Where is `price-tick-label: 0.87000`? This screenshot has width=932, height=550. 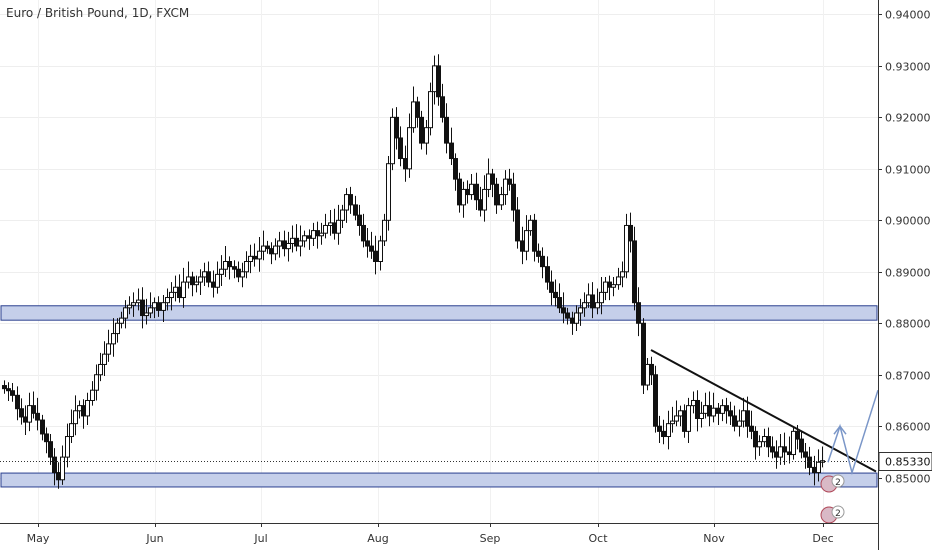 price-tick-label: 0.87000 is located at coordinates (908, 376).